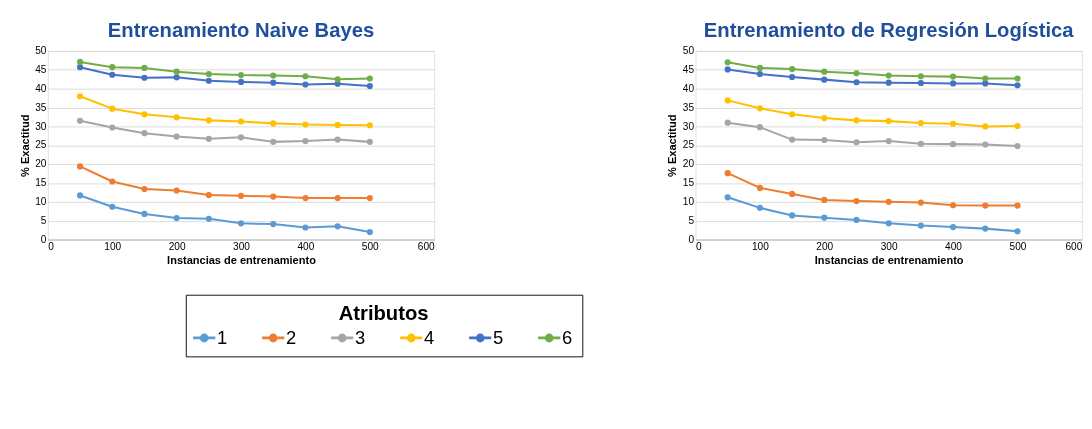  What do you see at coordinates (113, 247) in the screenshot?
I see `x-tick-label: 100` at bounding box center [113, 247].